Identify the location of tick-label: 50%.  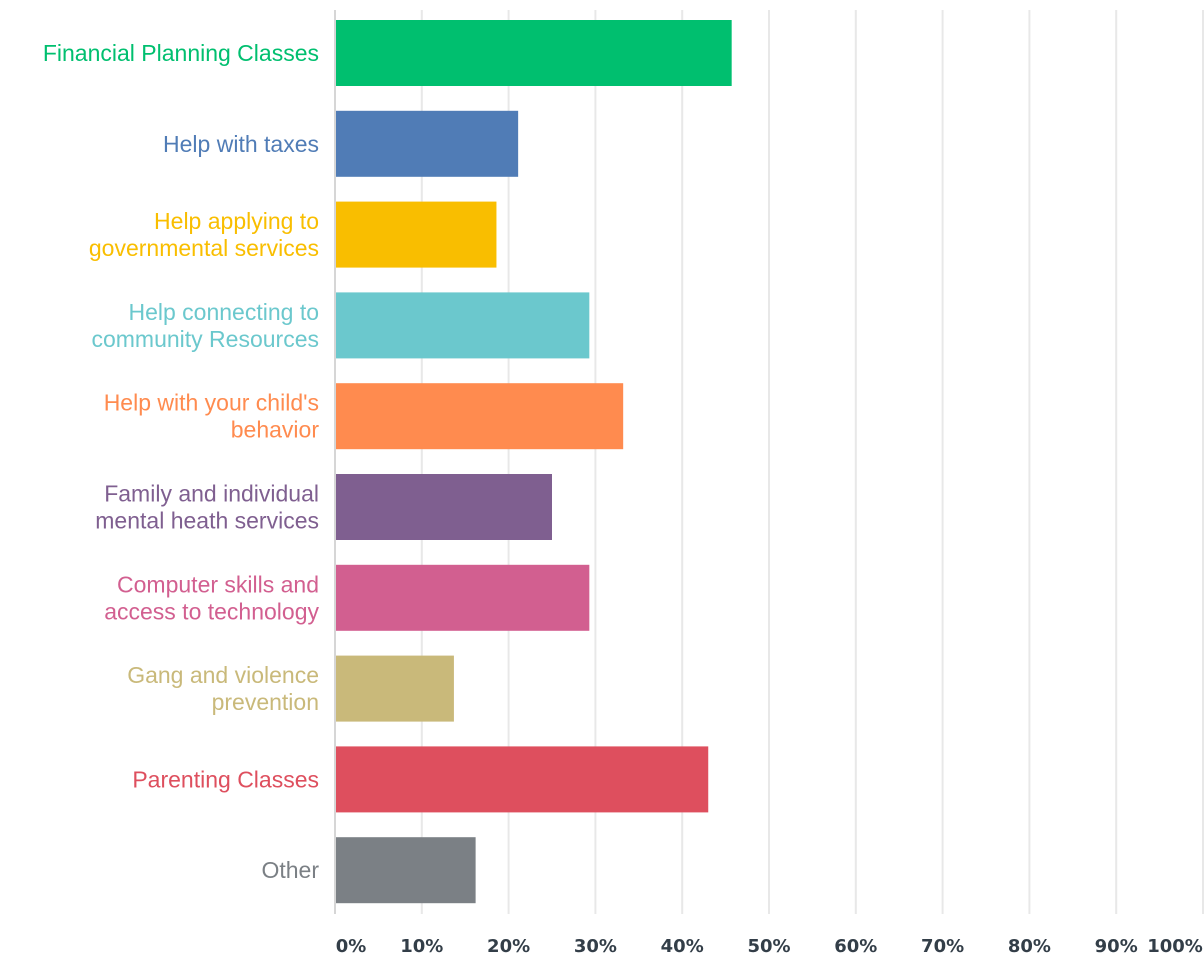
(768, 946).